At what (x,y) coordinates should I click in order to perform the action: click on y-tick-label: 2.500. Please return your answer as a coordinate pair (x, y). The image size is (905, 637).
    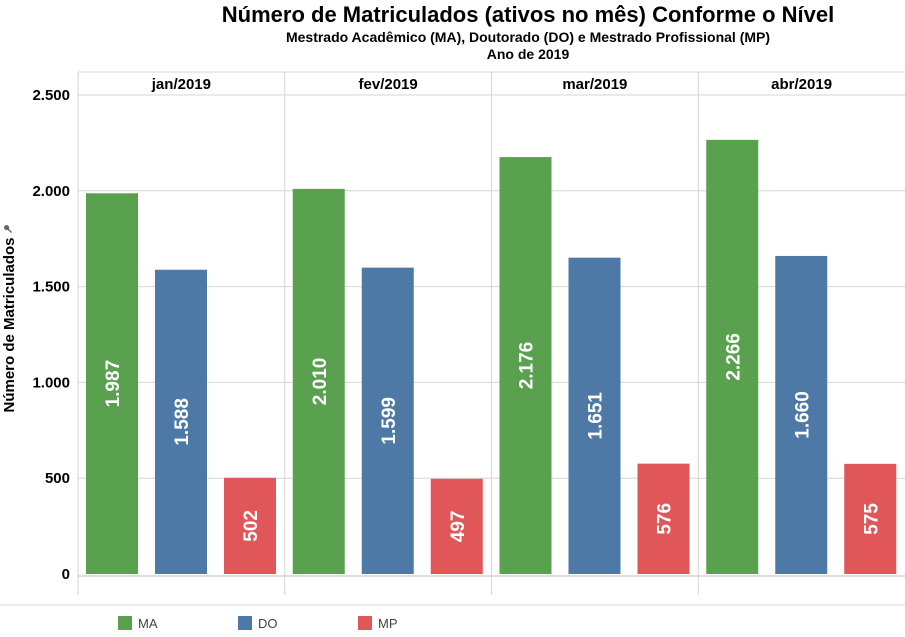
    Looking at the image, I should click on (51, 95).